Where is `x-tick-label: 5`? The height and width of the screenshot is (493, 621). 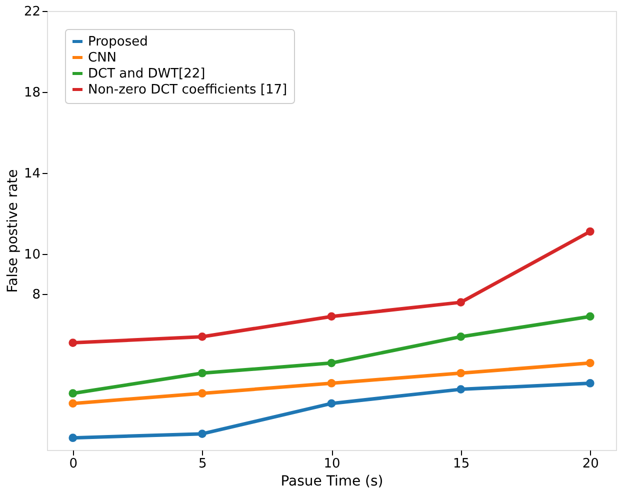 x-tick-label: 5 is located at coordinates (202, 464).